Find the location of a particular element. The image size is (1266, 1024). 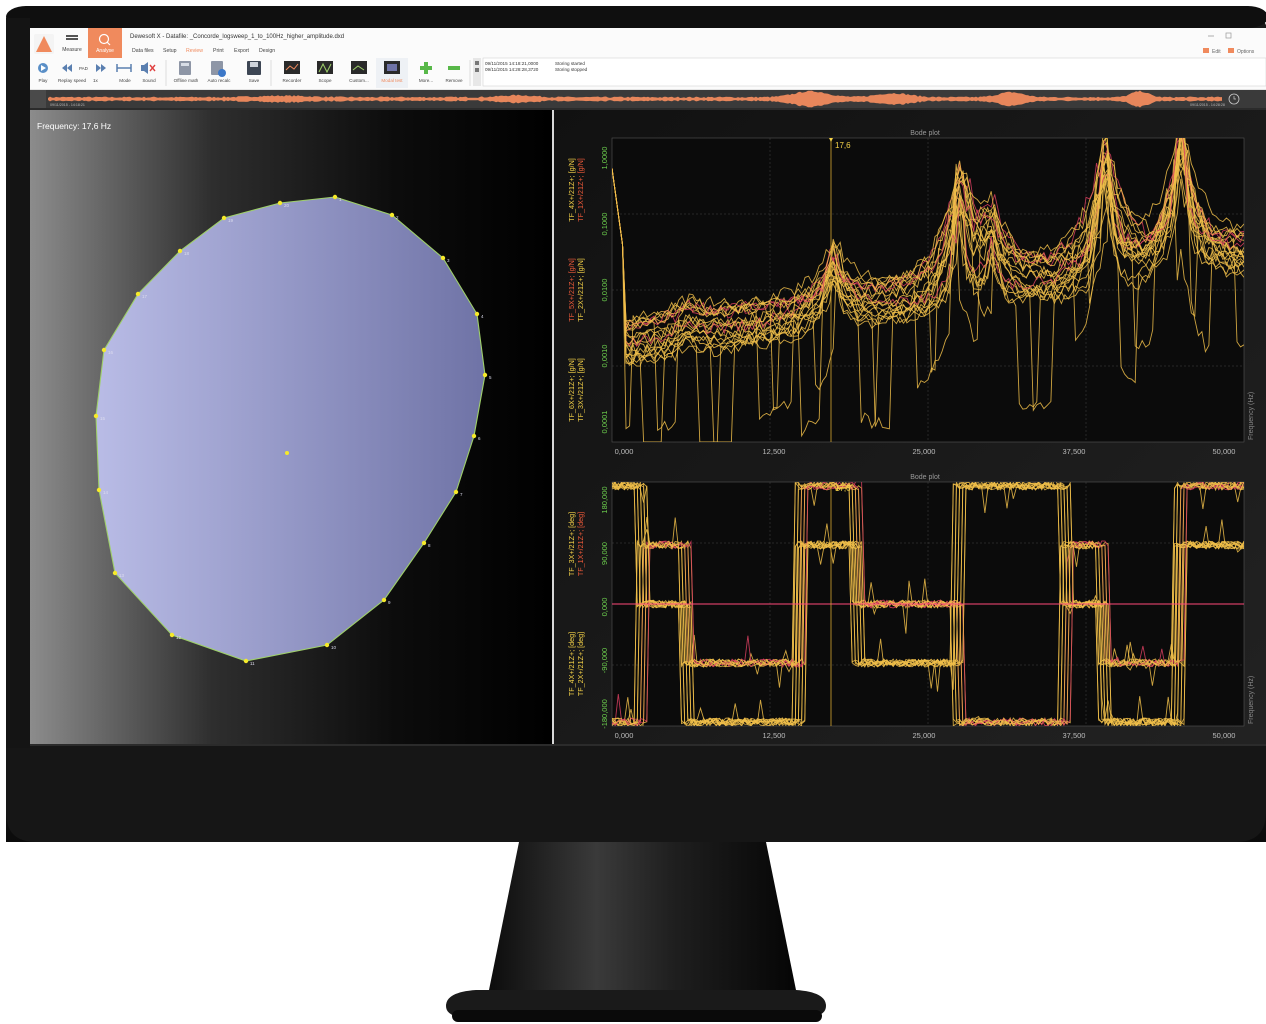

event-time: 09/11/2015 14:18:21,0000 is located at coordinates (512, 63).